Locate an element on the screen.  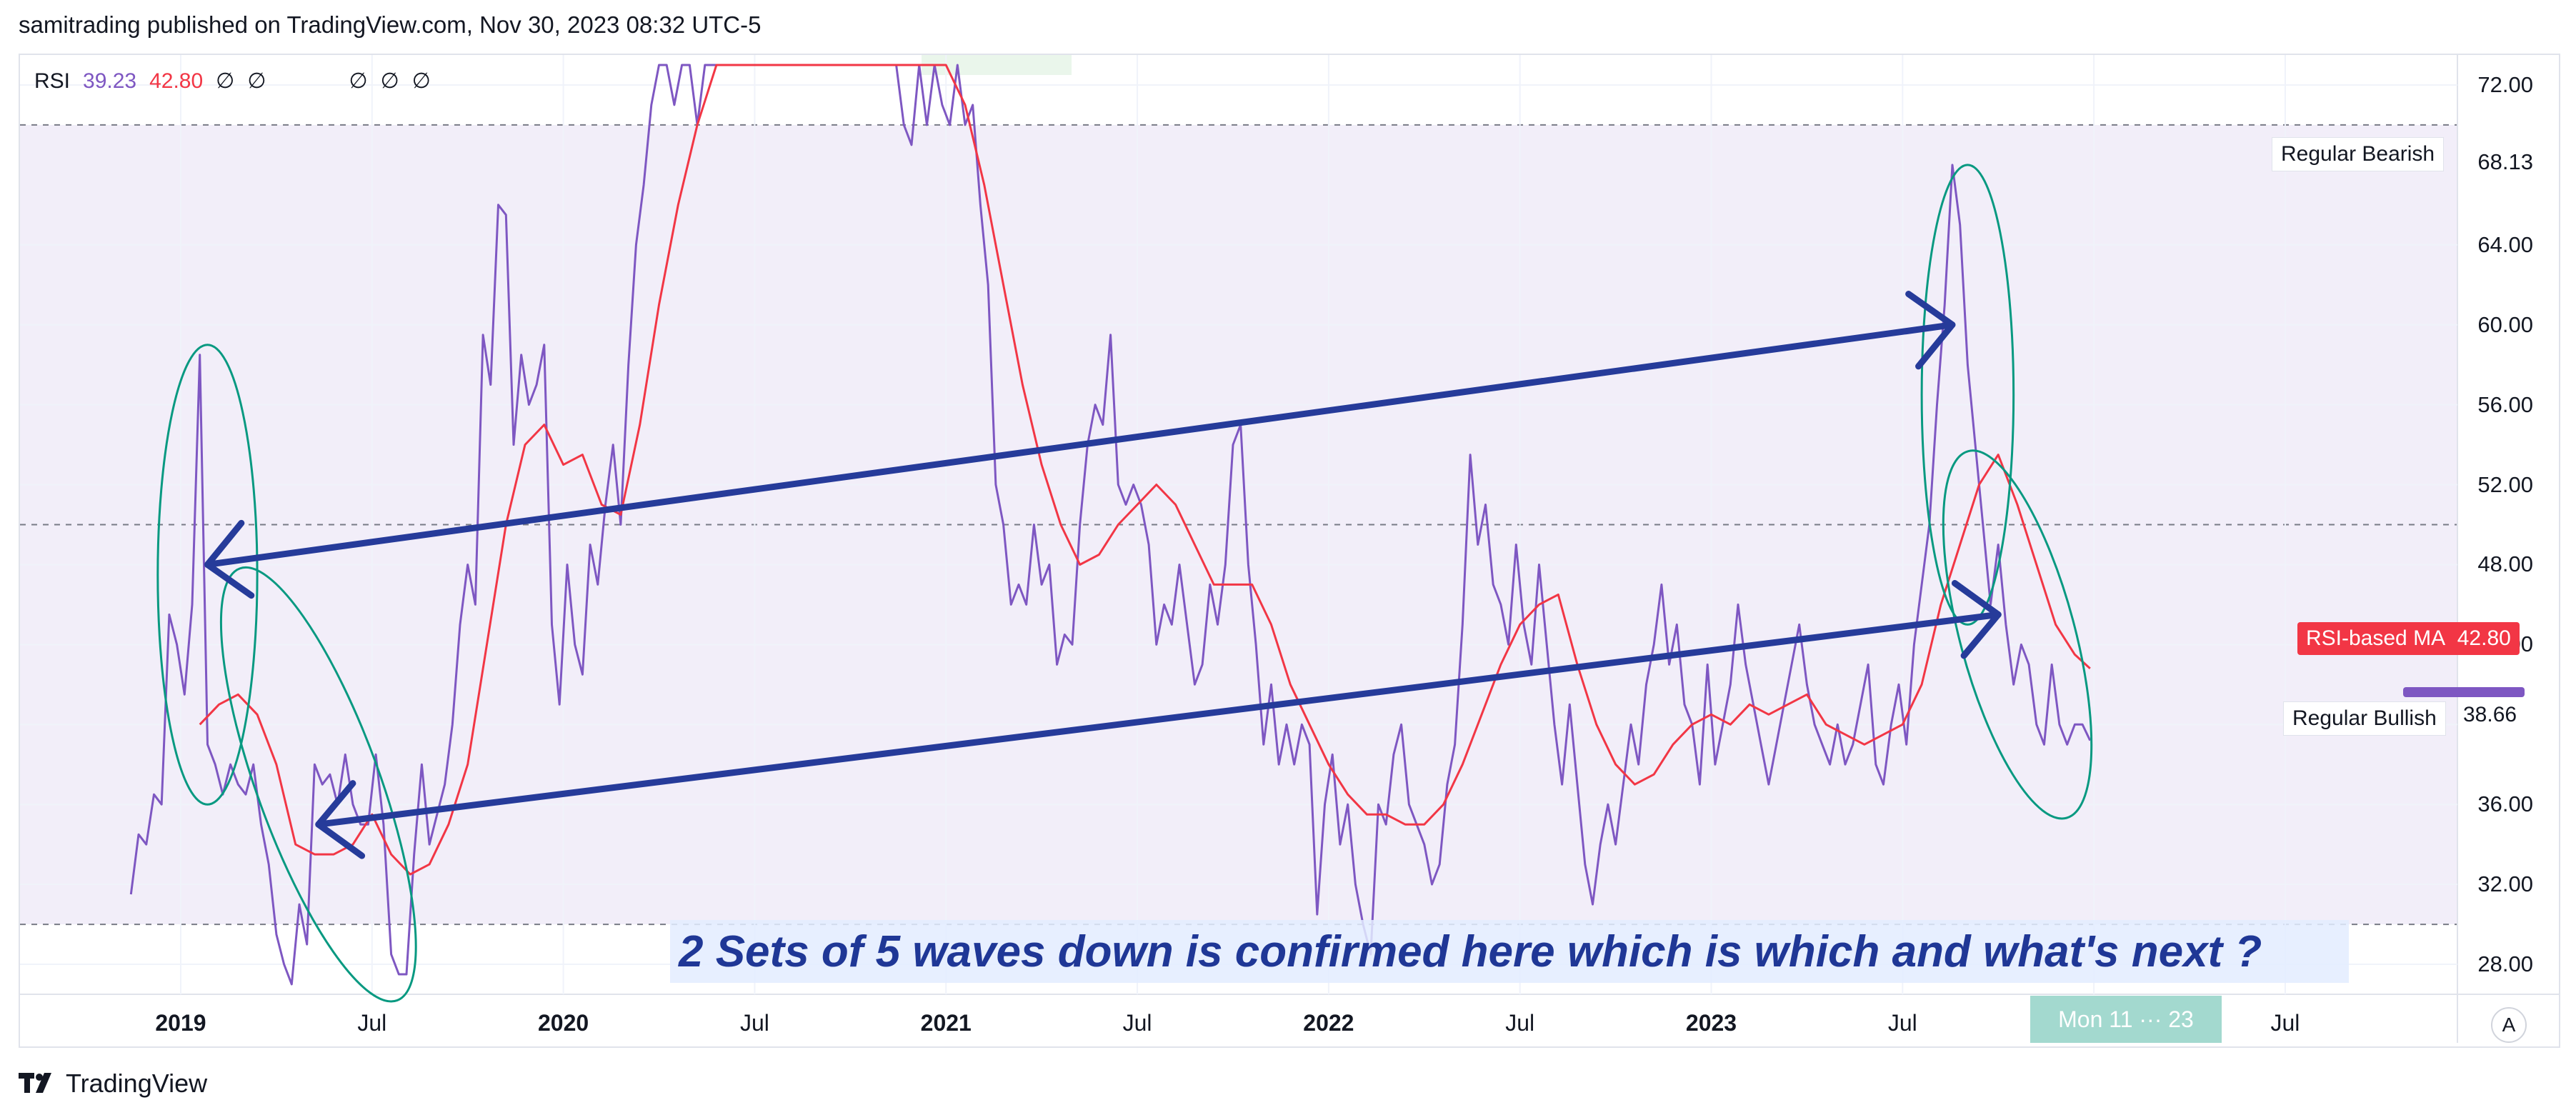
regular-bearish-label: Regular Bearish is located at coordinates (2358, 154).